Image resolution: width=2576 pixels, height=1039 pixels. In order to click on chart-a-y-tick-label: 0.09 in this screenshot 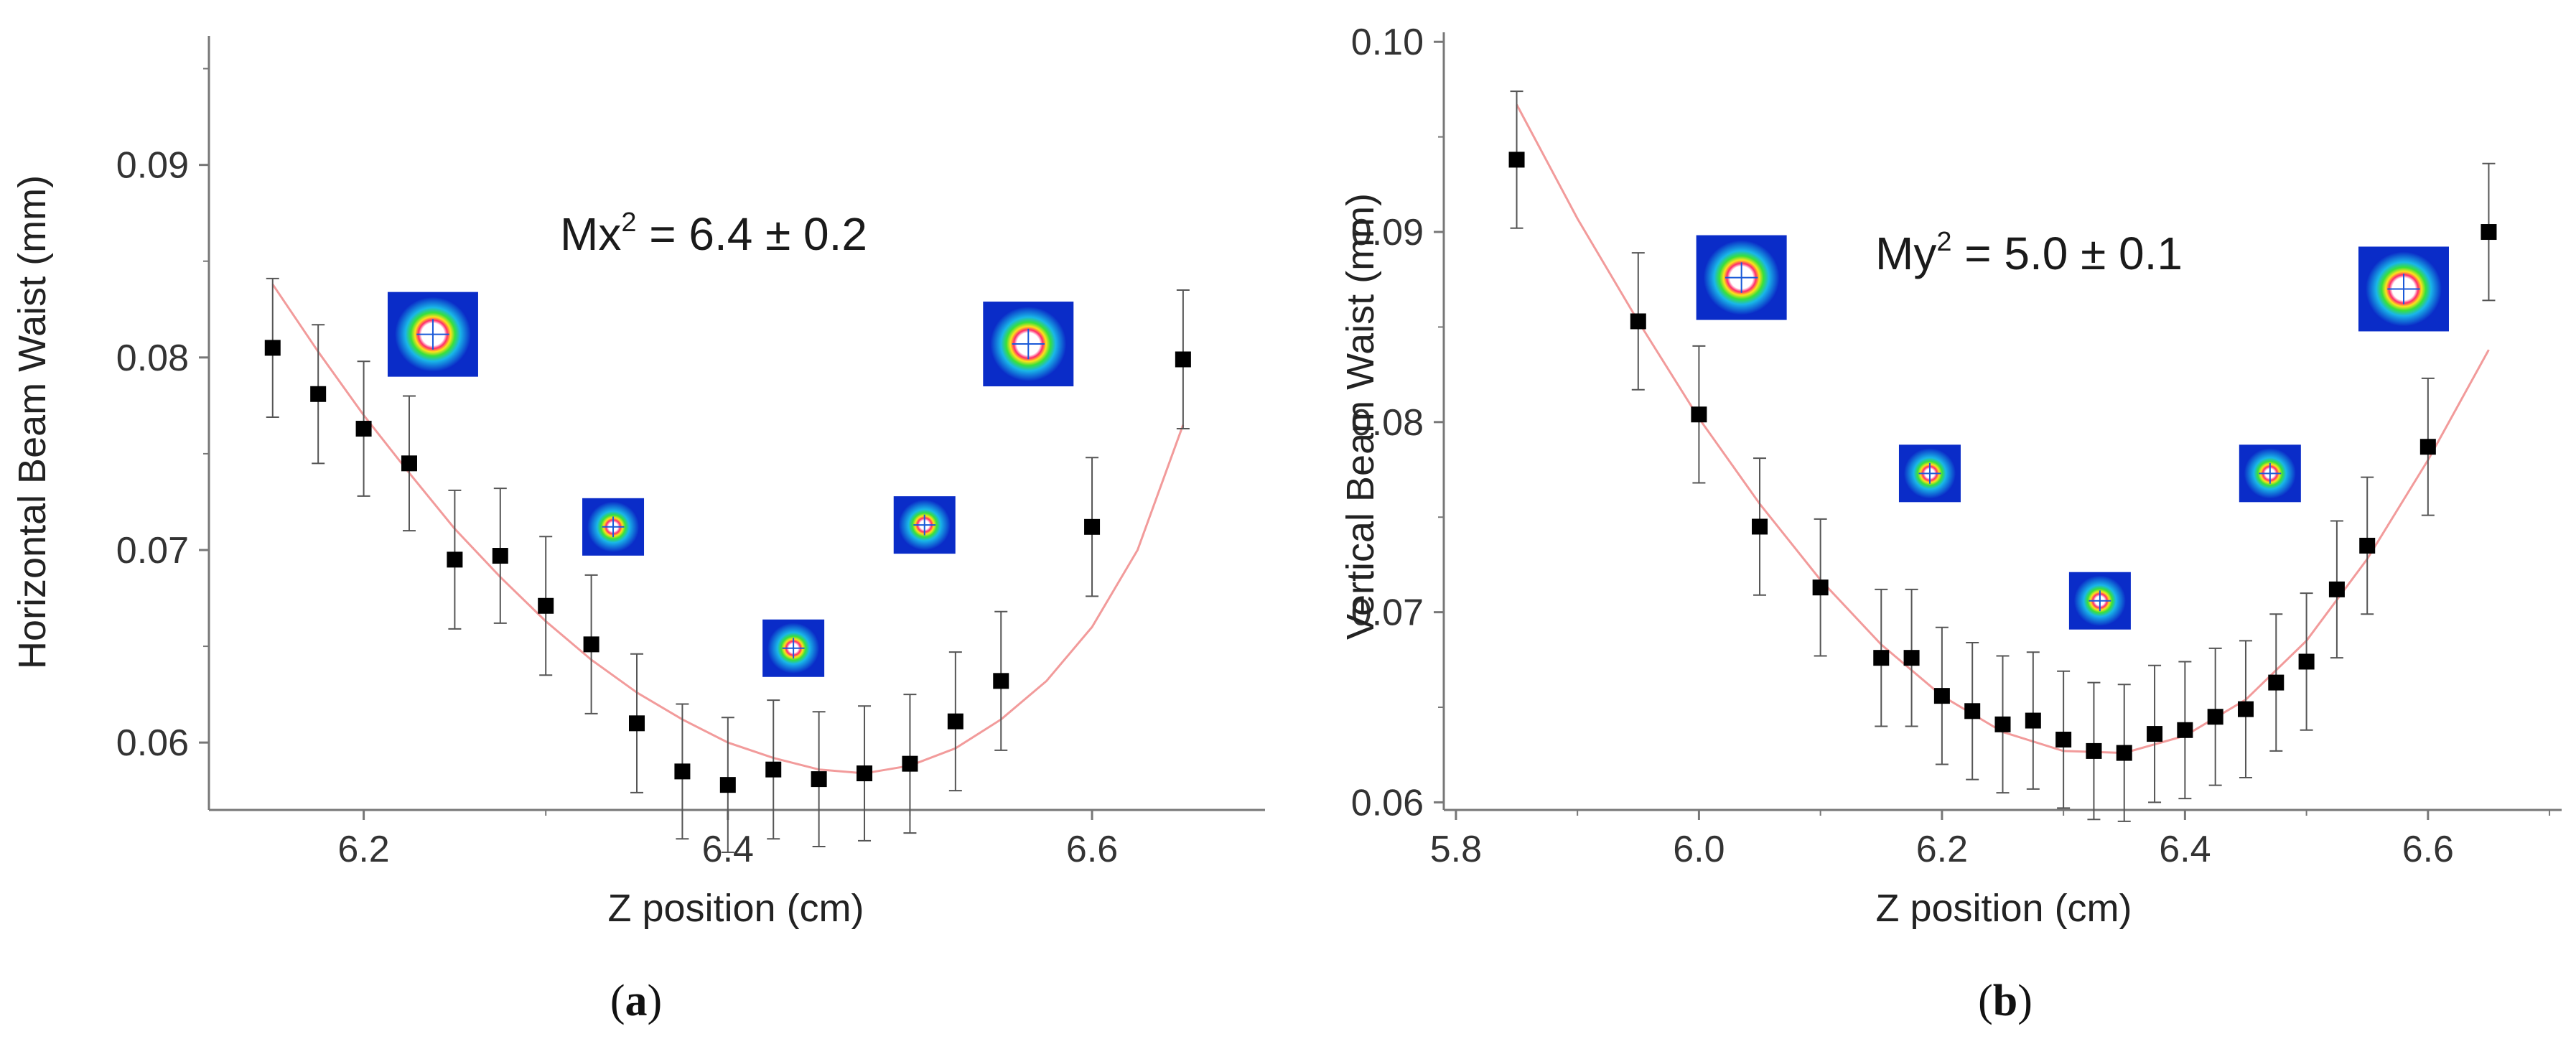, I will do `click(152, 166)`.